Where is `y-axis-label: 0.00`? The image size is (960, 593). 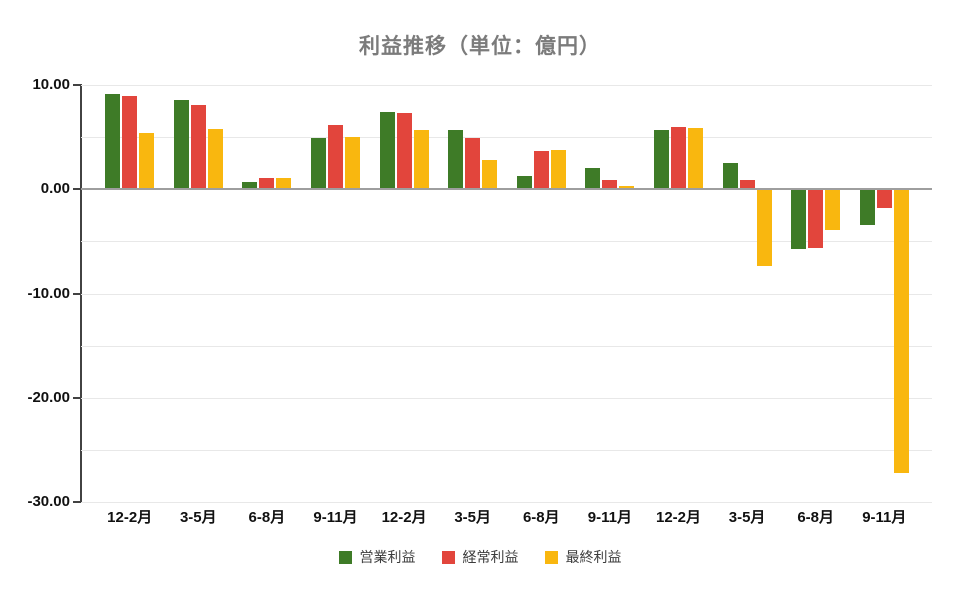
y-axis-label: 0.00 is located at coordinates (55, 189).